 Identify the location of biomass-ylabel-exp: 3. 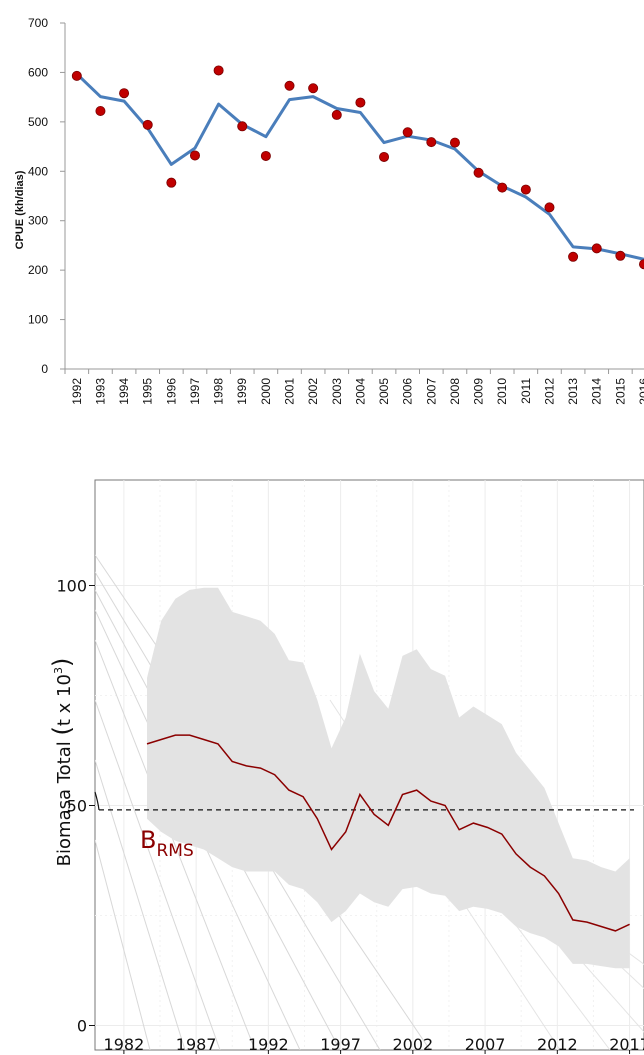
(58, 670).